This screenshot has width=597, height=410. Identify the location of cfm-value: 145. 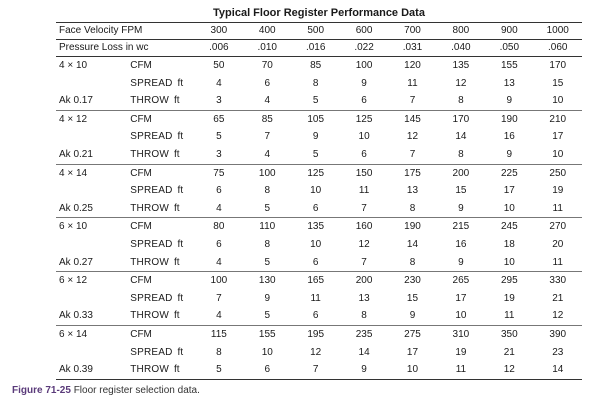
(412, 119).